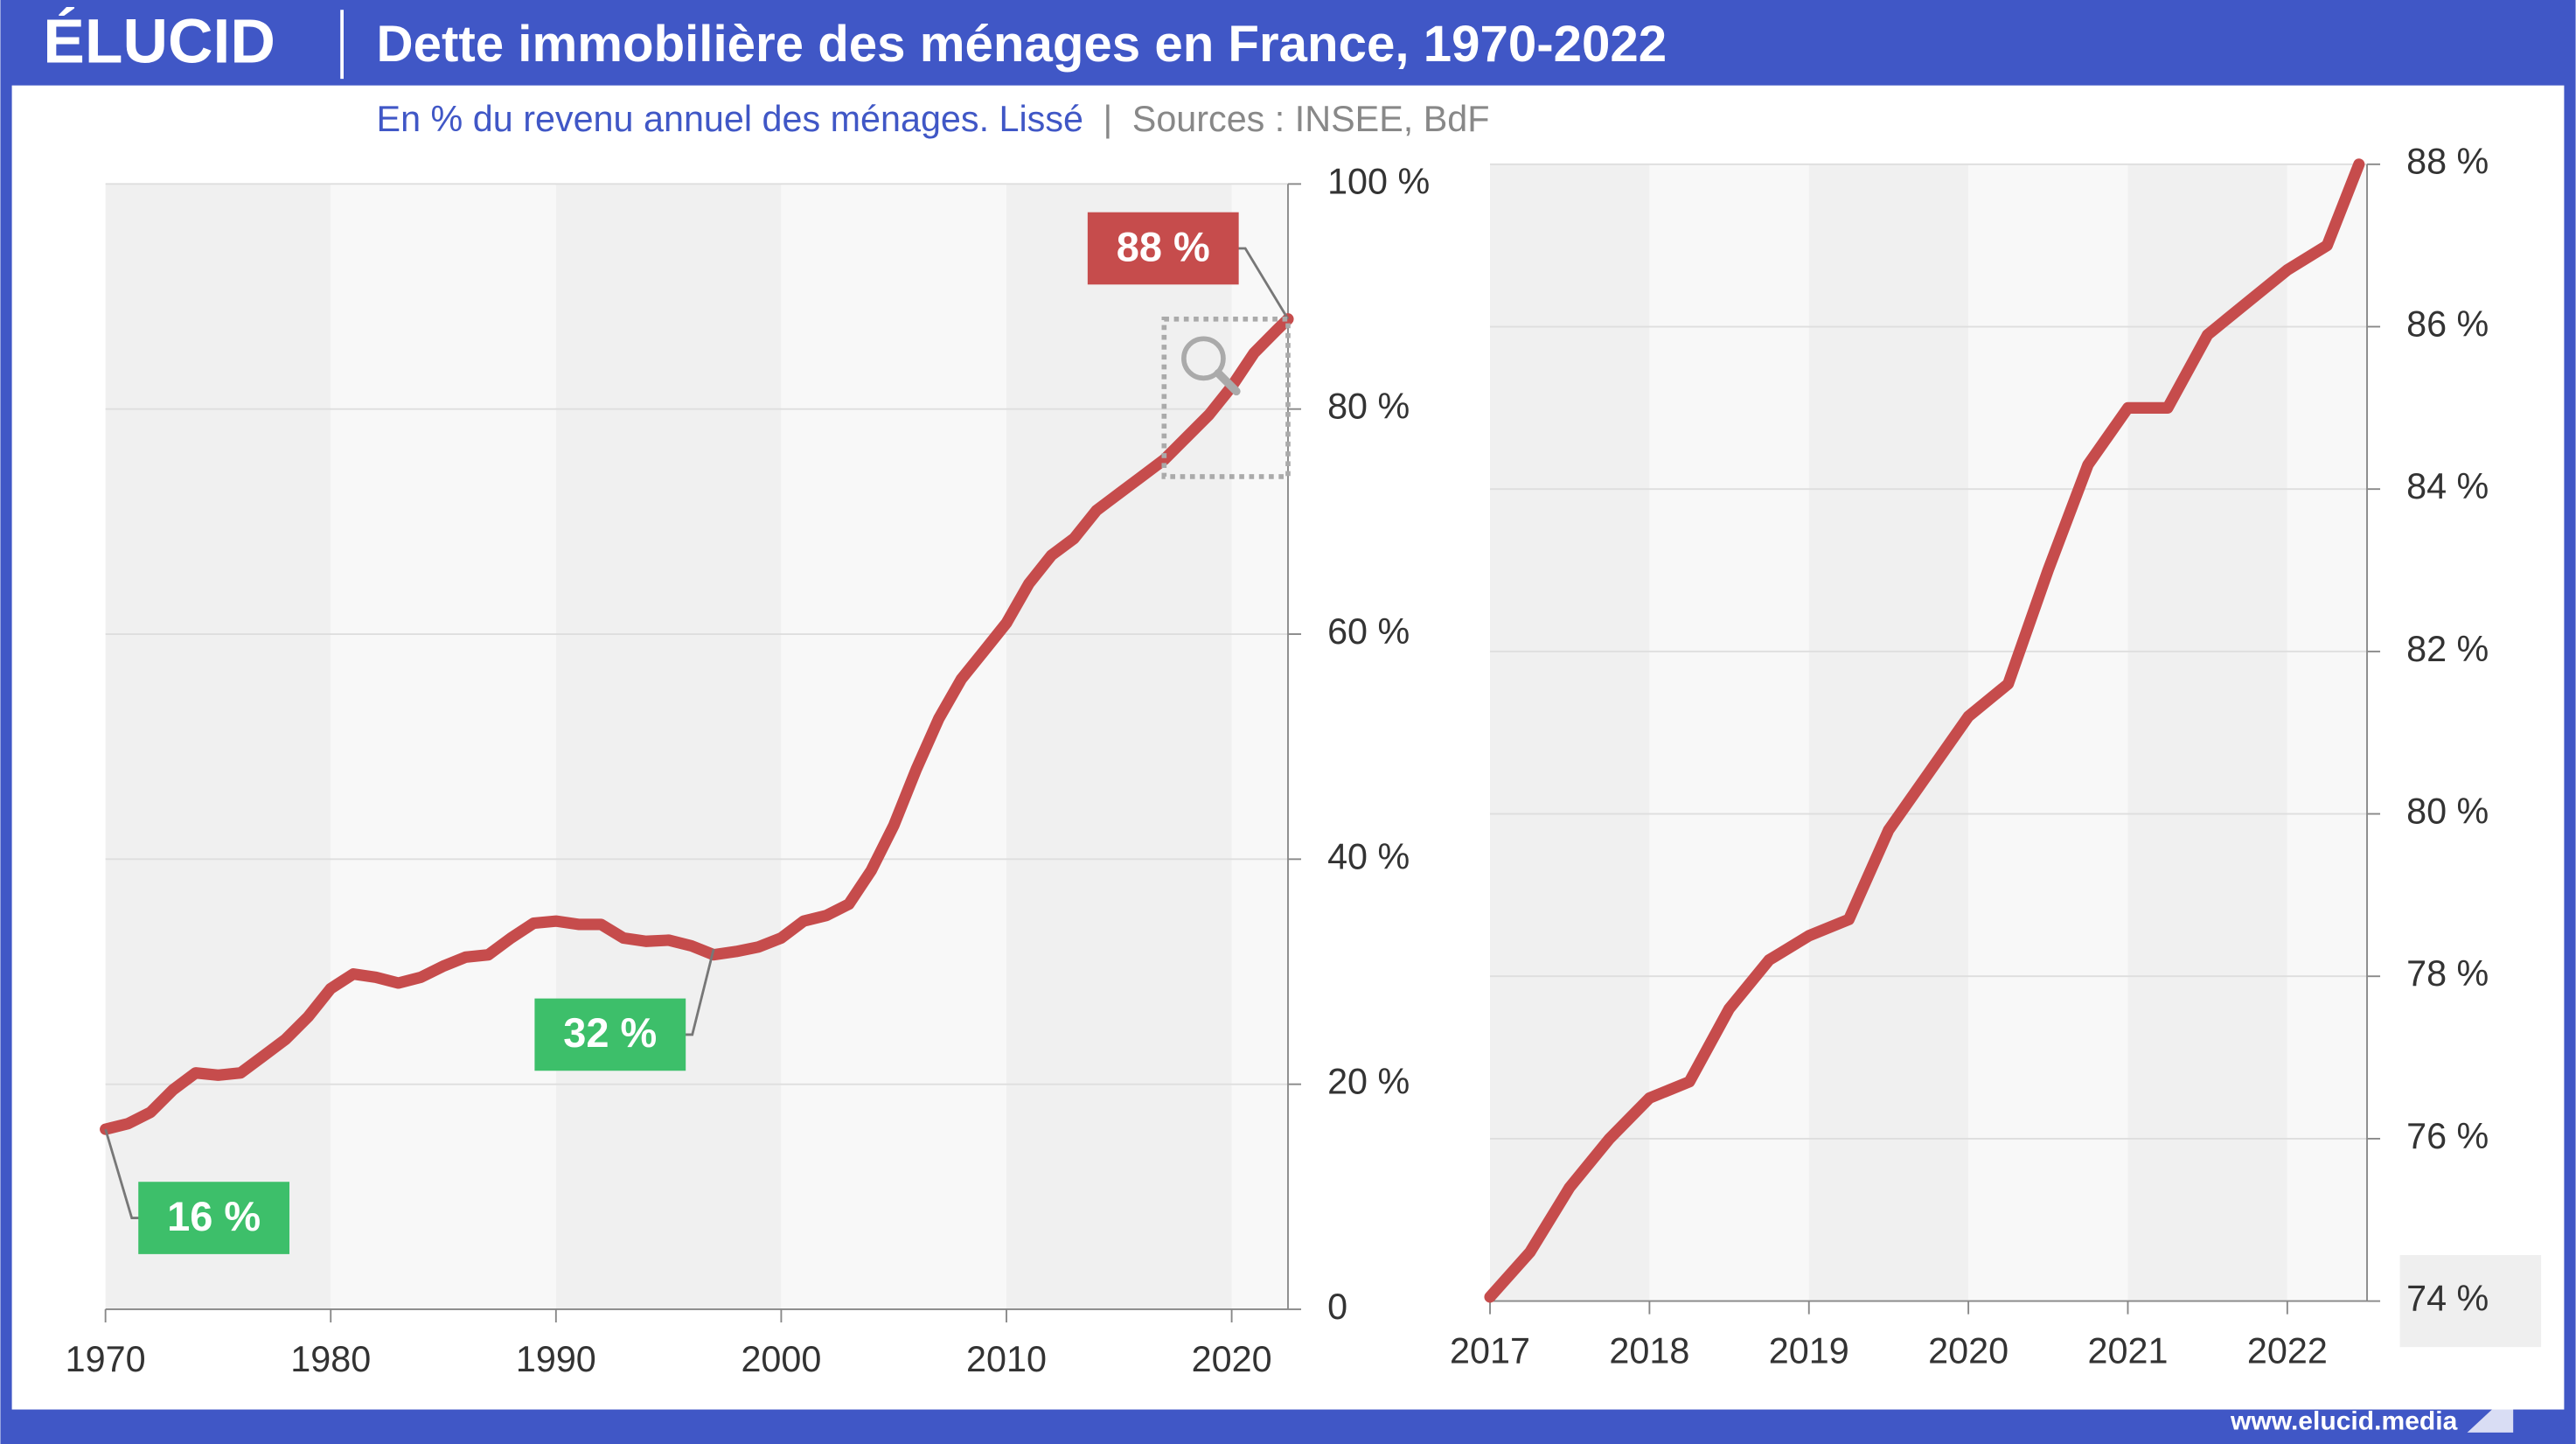 The width and height of the screenshot is (2576, 1444). Describe the element at coordinates (1006, 1359) in the screenshot. I see `x-tick-label: 2010` at that location.